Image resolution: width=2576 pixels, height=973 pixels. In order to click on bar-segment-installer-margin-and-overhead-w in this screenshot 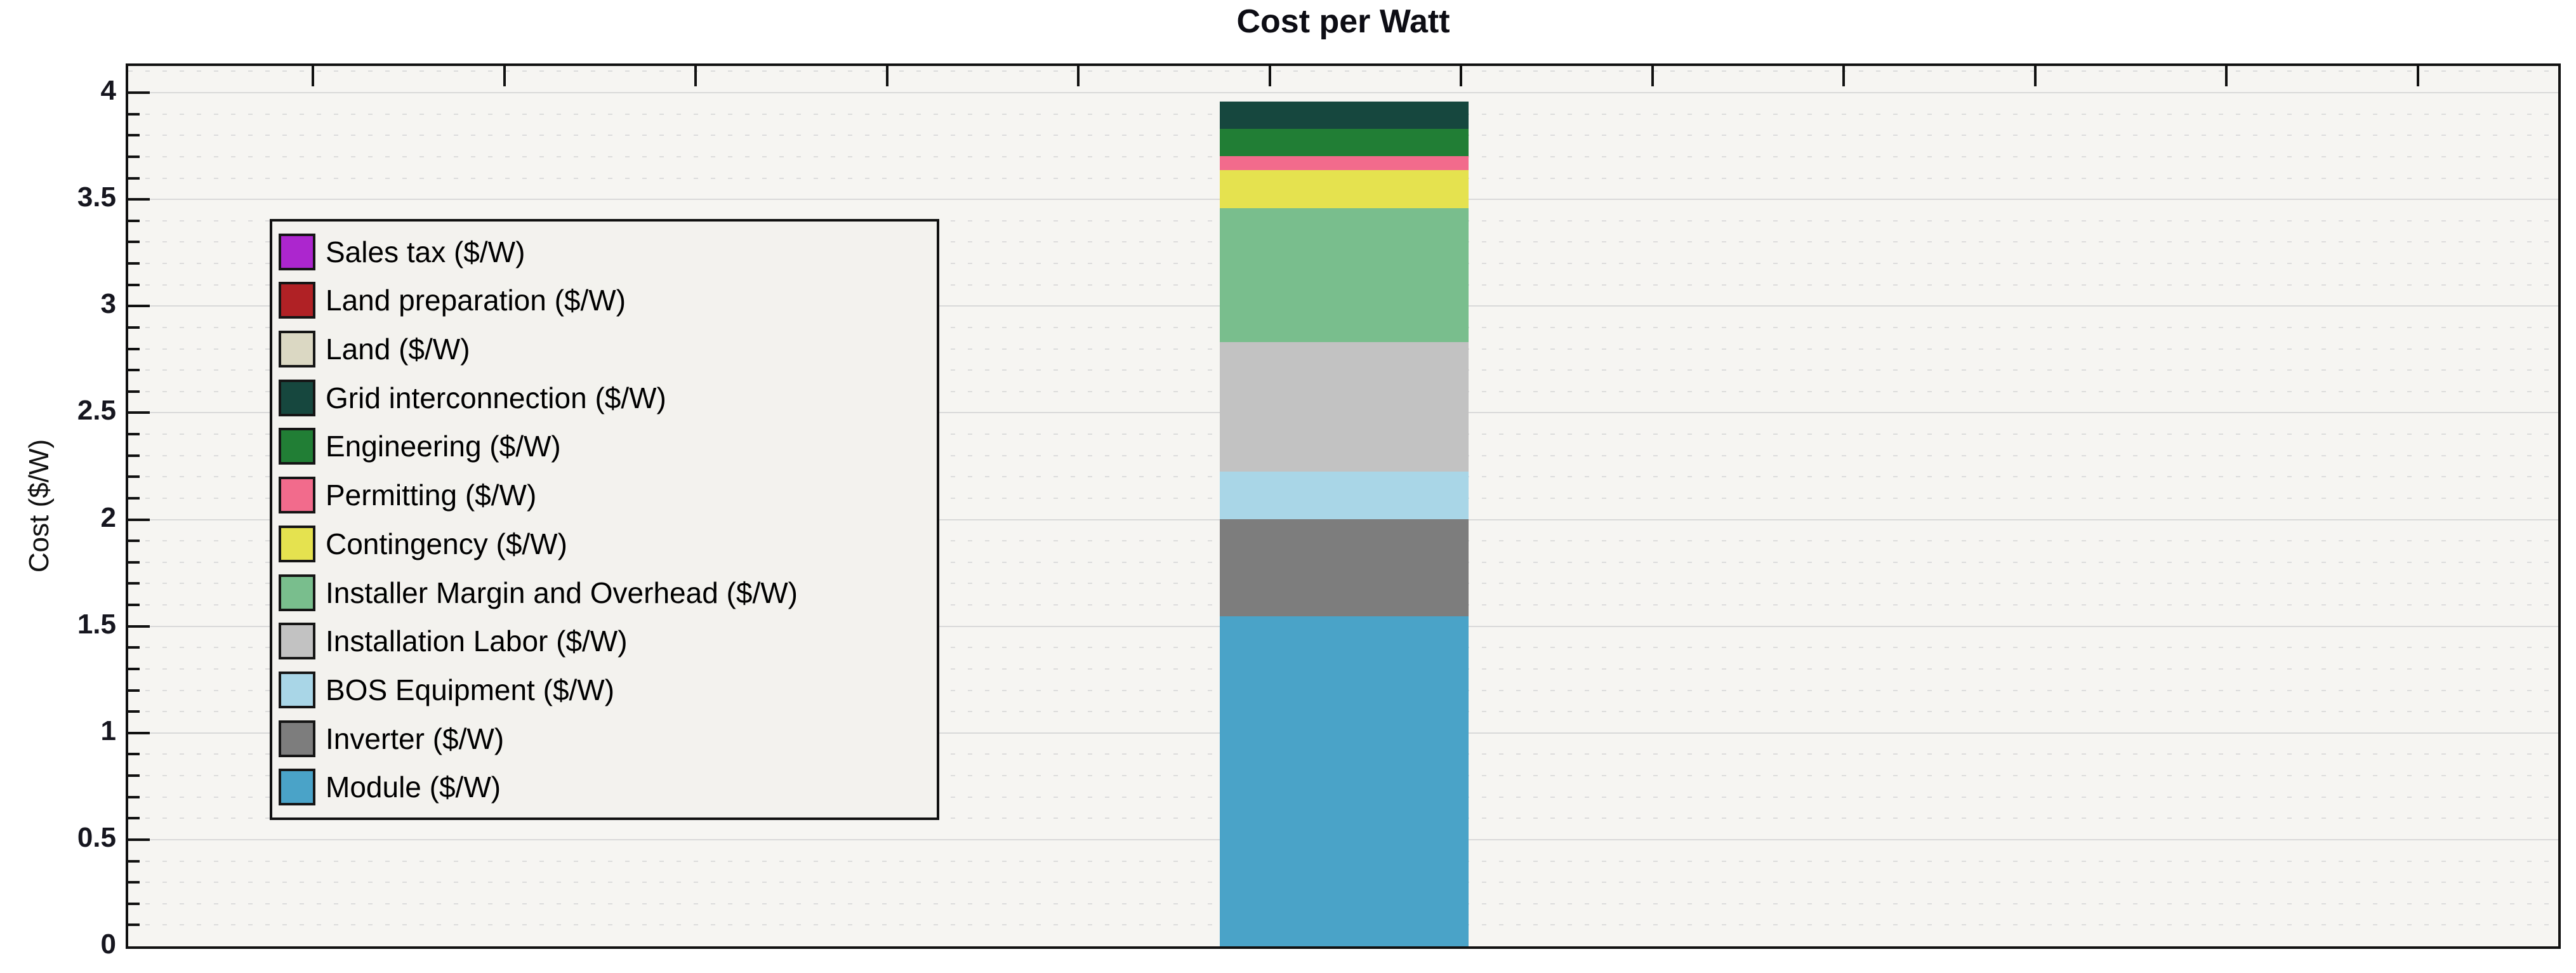, I will do `click(1345, 275)`.